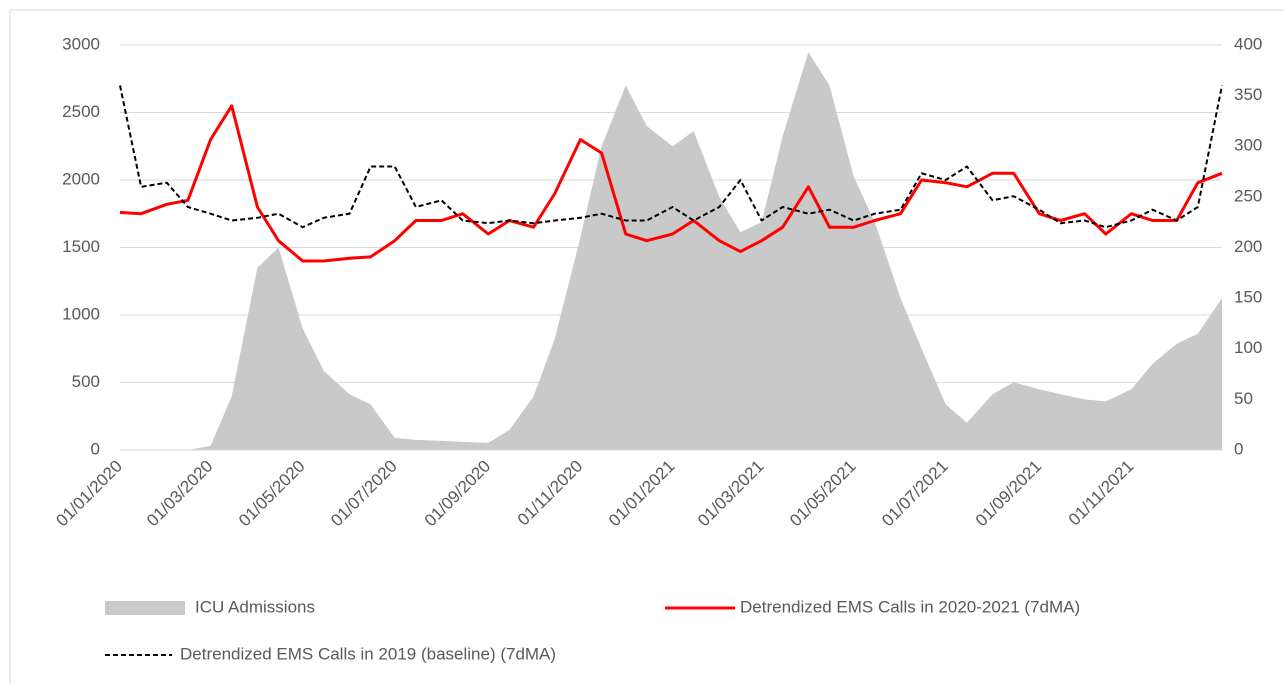  I want to click on x-tick-label: 01/05/2020, so click(272, 494).